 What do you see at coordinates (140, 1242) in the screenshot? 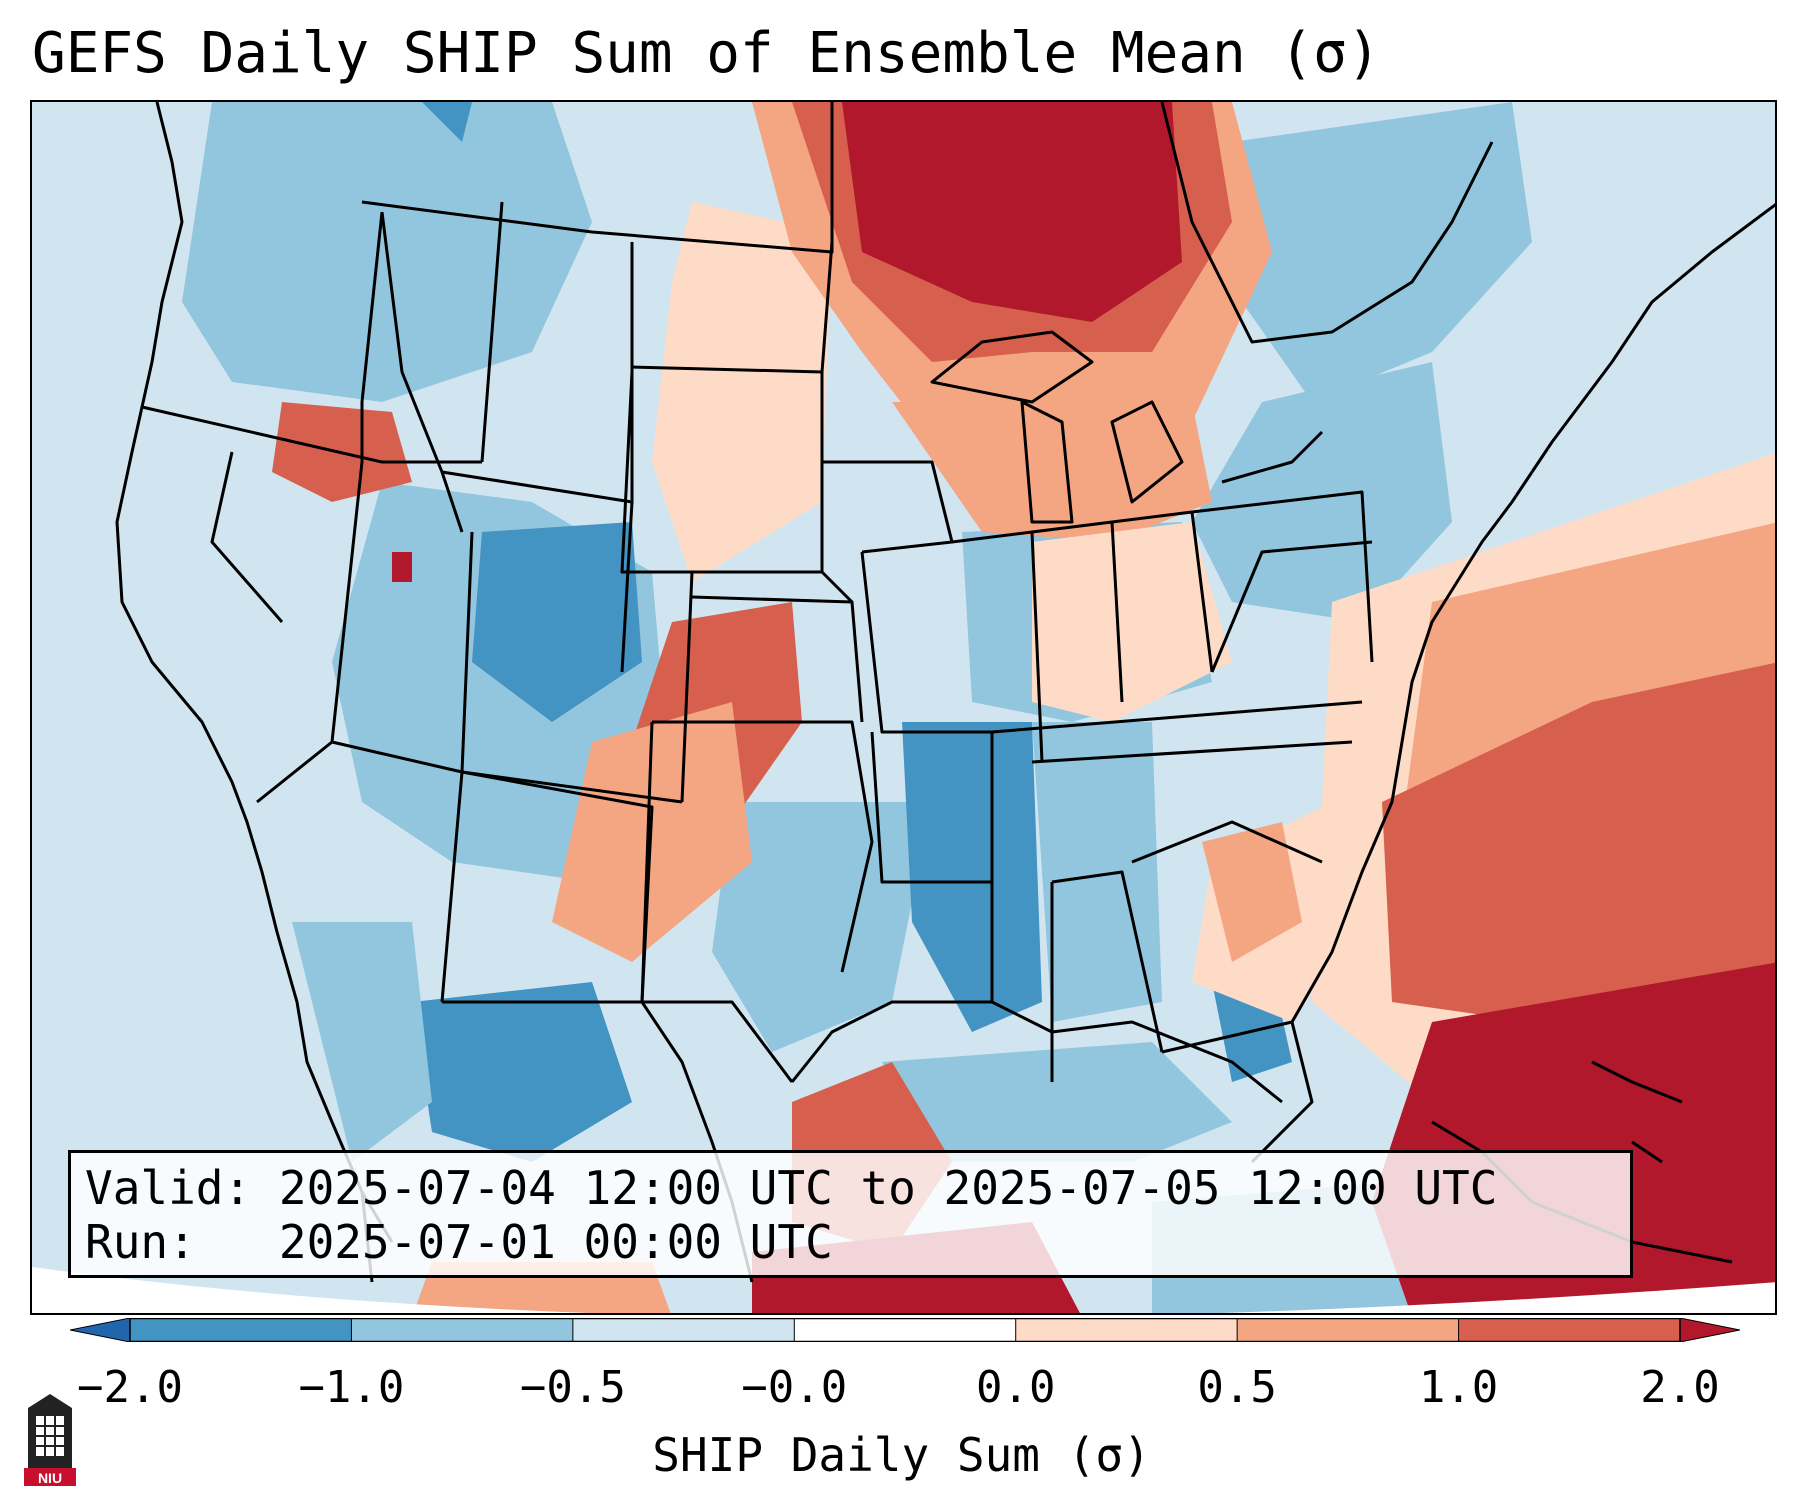
I see `run-label: Run:` at bounding box center [140, 1242].